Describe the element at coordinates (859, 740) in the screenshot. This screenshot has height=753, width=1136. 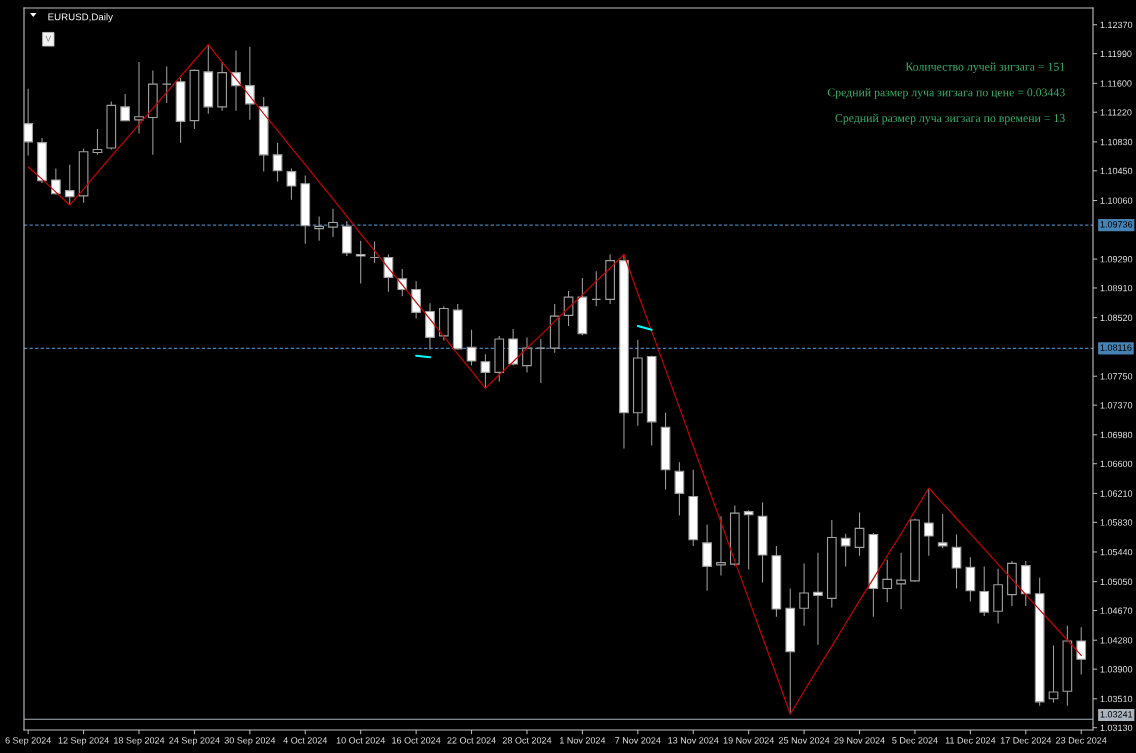
I see `x-tick-label: 29 Nov 2024` at that location.